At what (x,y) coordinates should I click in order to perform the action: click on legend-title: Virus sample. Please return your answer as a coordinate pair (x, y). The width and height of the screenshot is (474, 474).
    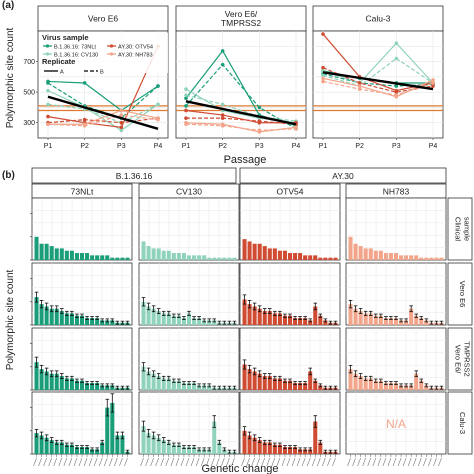
    Looking at the image, I should click on (65, 37).